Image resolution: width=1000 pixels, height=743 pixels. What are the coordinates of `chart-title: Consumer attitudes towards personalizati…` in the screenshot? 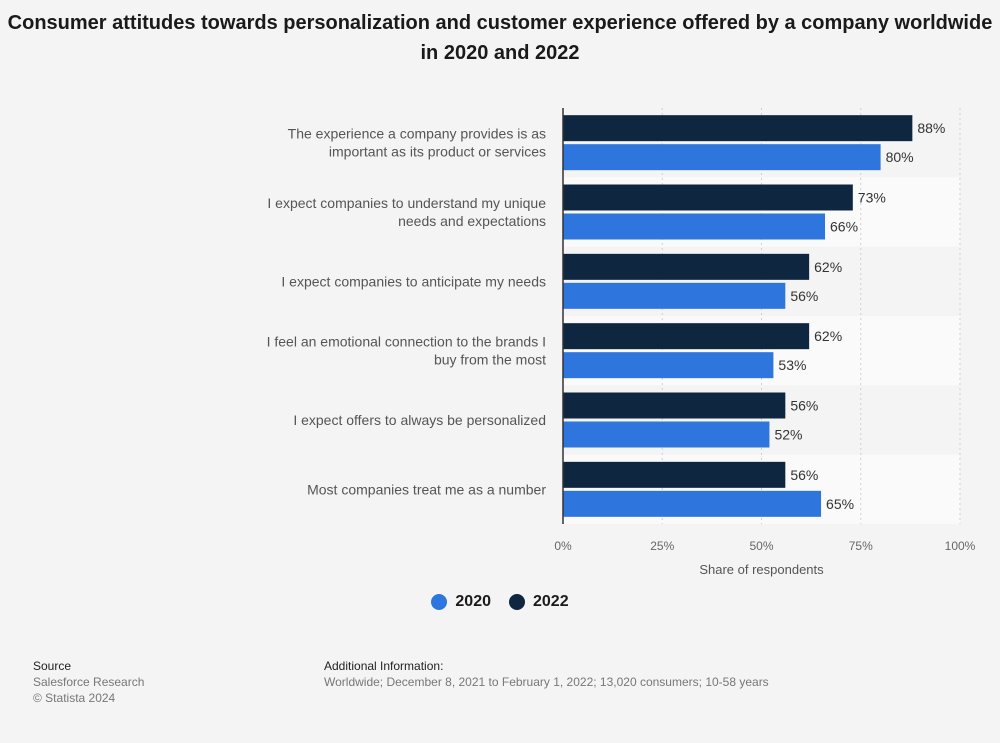 It's located at (500, 38).